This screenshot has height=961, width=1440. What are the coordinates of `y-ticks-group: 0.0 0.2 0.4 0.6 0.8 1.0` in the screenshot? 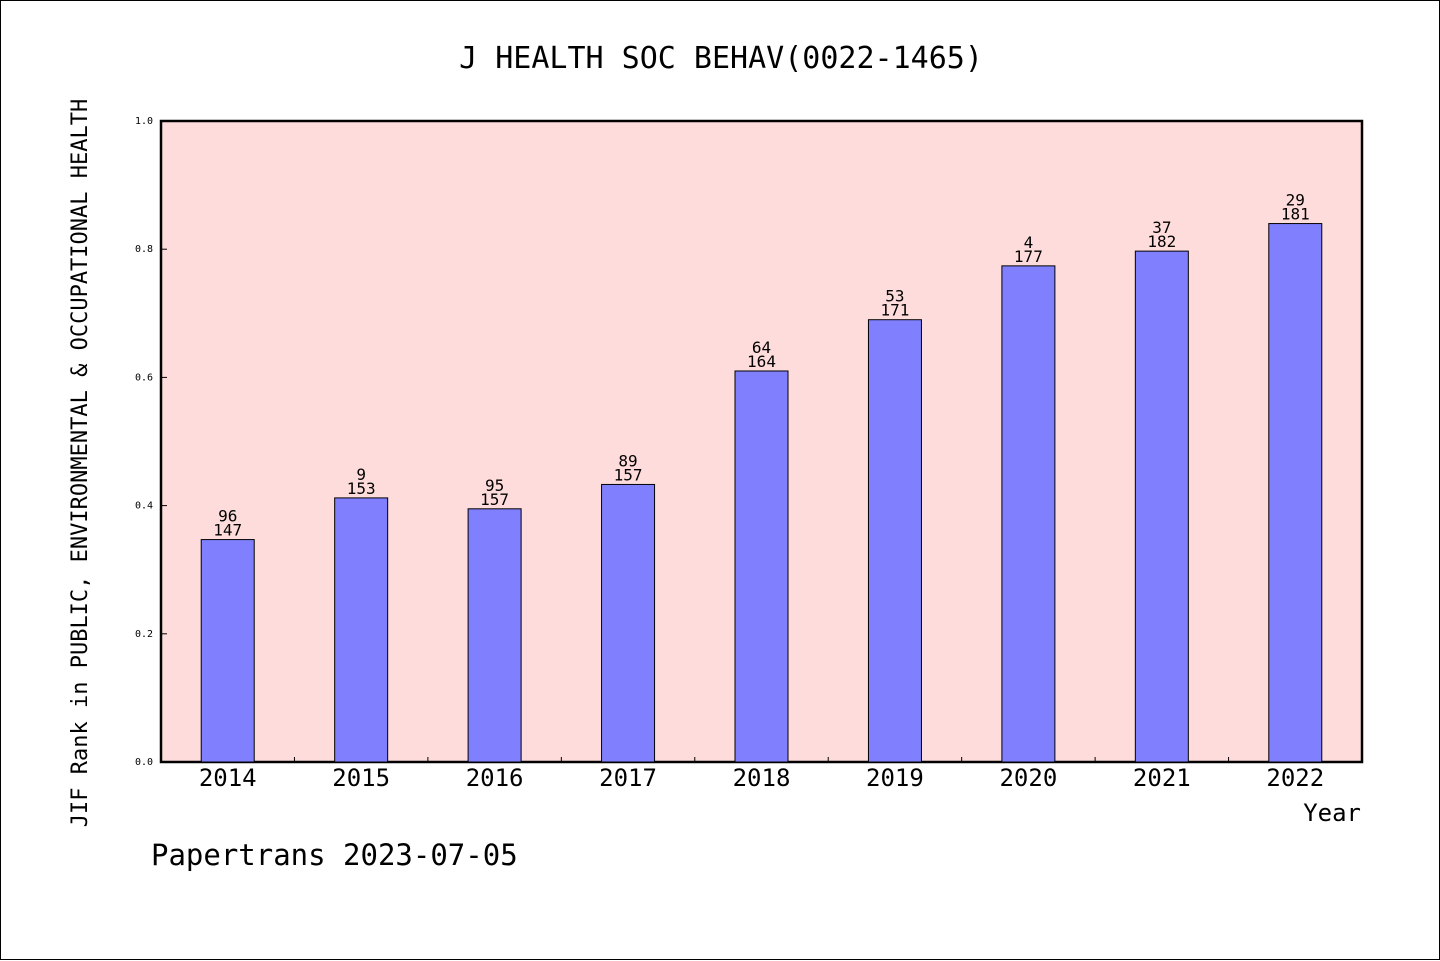 It's located at (151, 442).